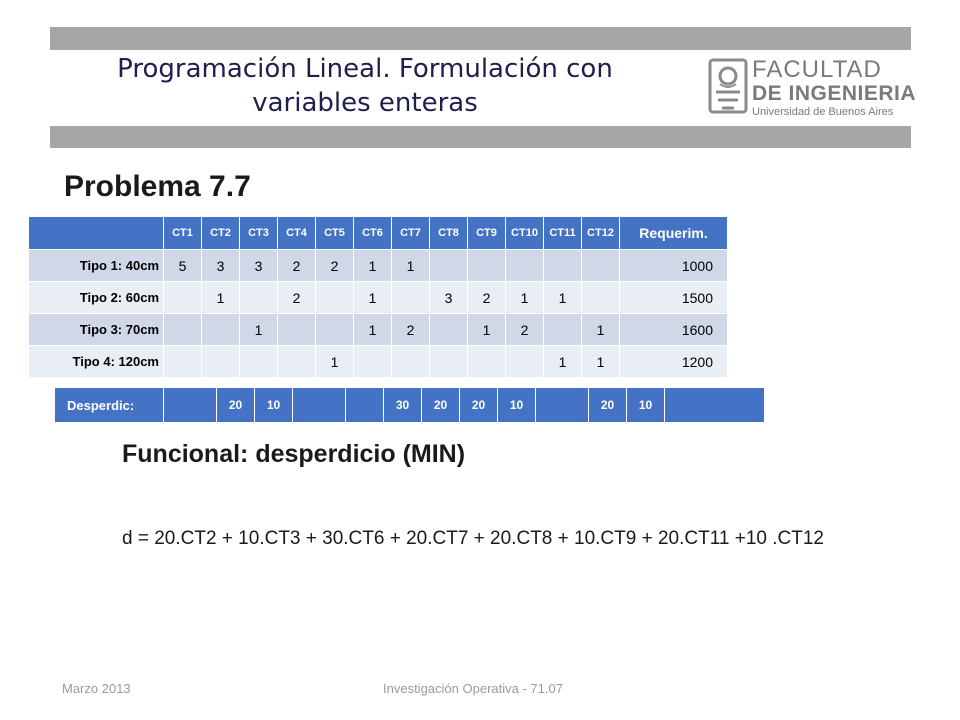 This screenshot has width=960, height=720. What do you see at coordinates (96, 265) in the screenshot?
I see `row-label: Tipo 1: 40cm` at bounding box center [96, 265].